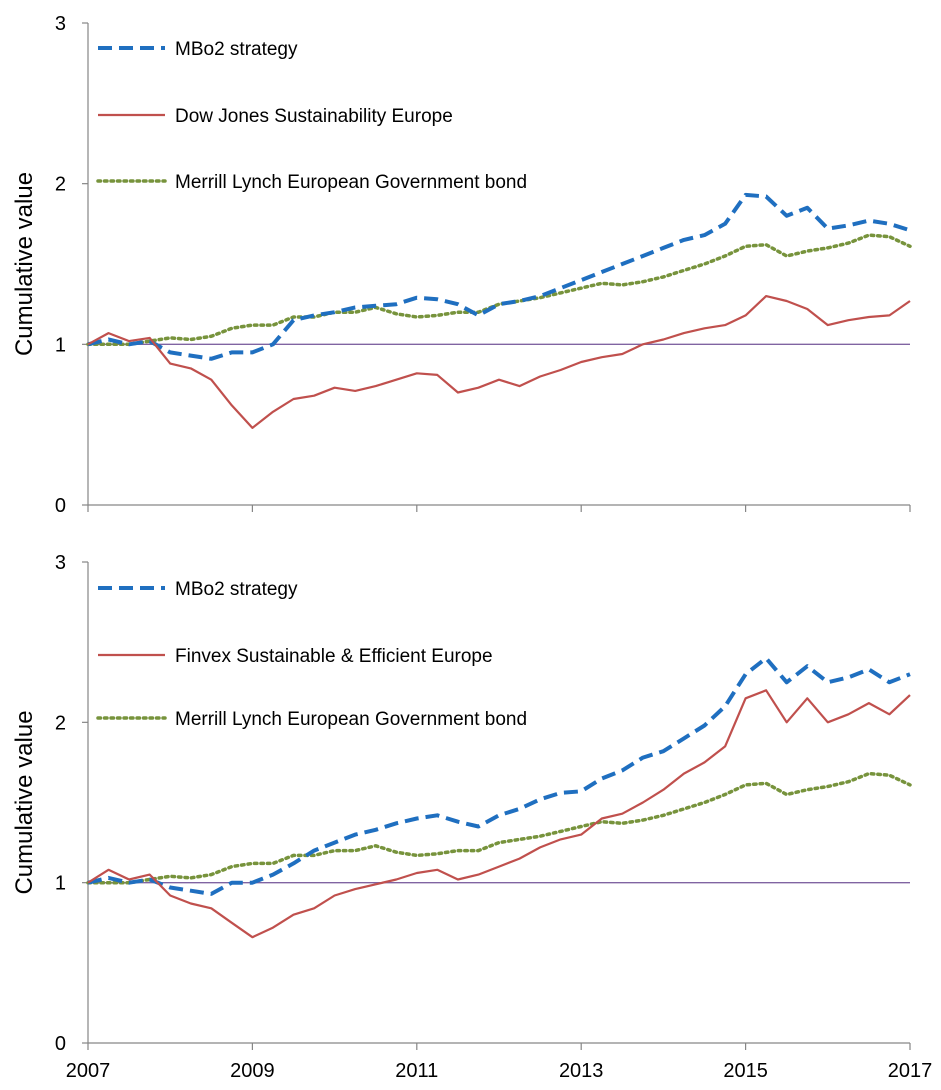  I want to click on x-tick-label: 2011, so click(416, 1071).